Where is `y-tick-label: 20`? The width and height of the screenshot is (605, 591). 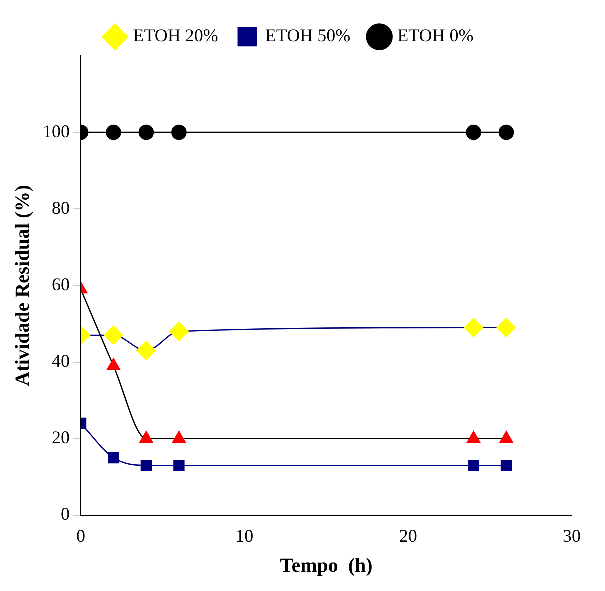 y-tick-label: 20 is located at coordinates (61, 438).